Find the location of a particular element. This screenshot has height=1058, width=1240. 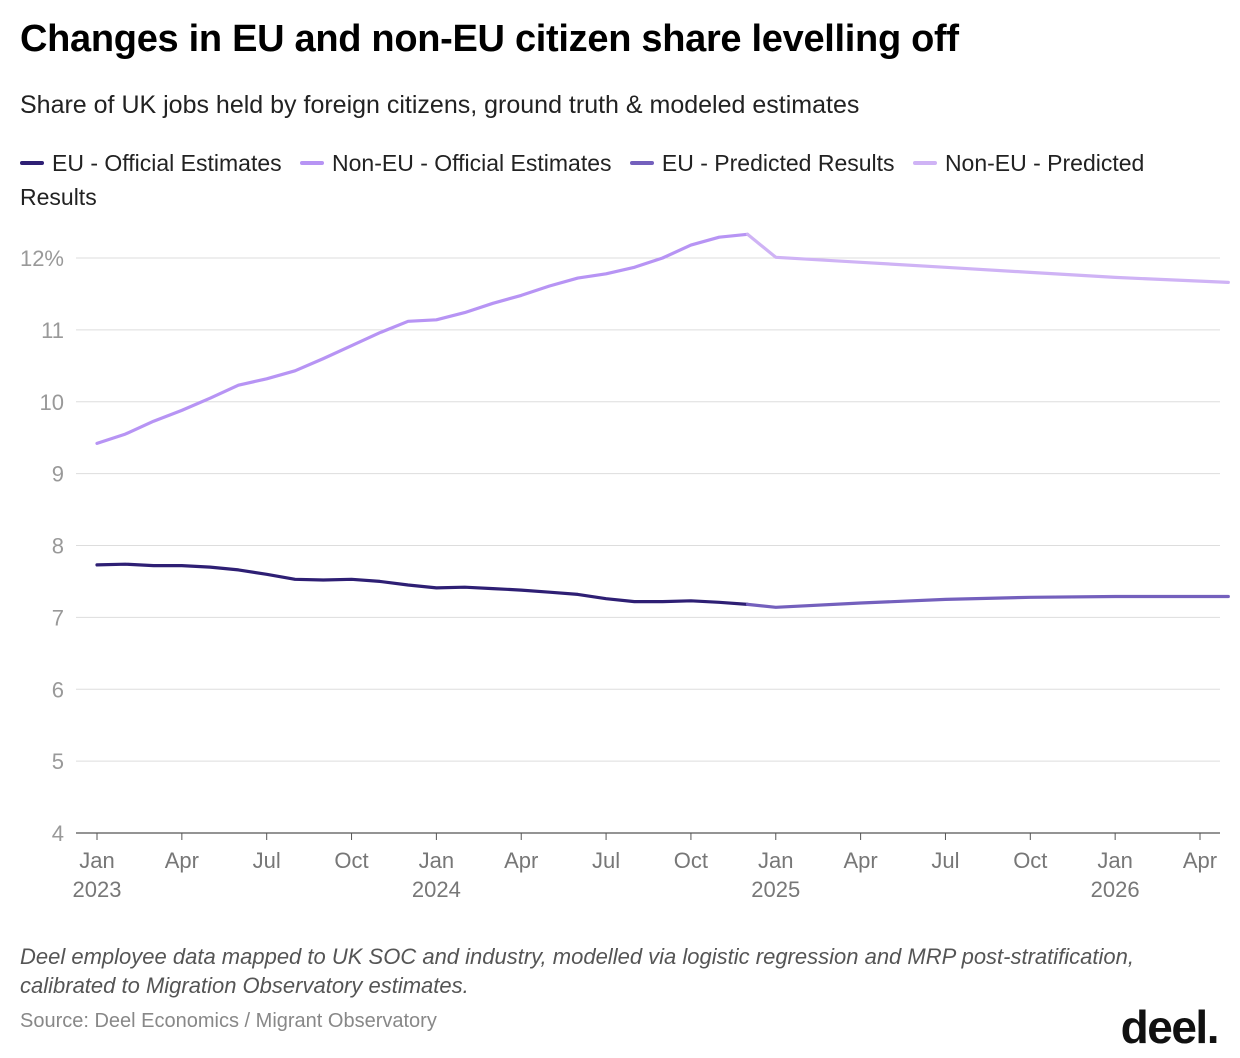

y-tick-label: 4 is located at coordinates (58, 833).